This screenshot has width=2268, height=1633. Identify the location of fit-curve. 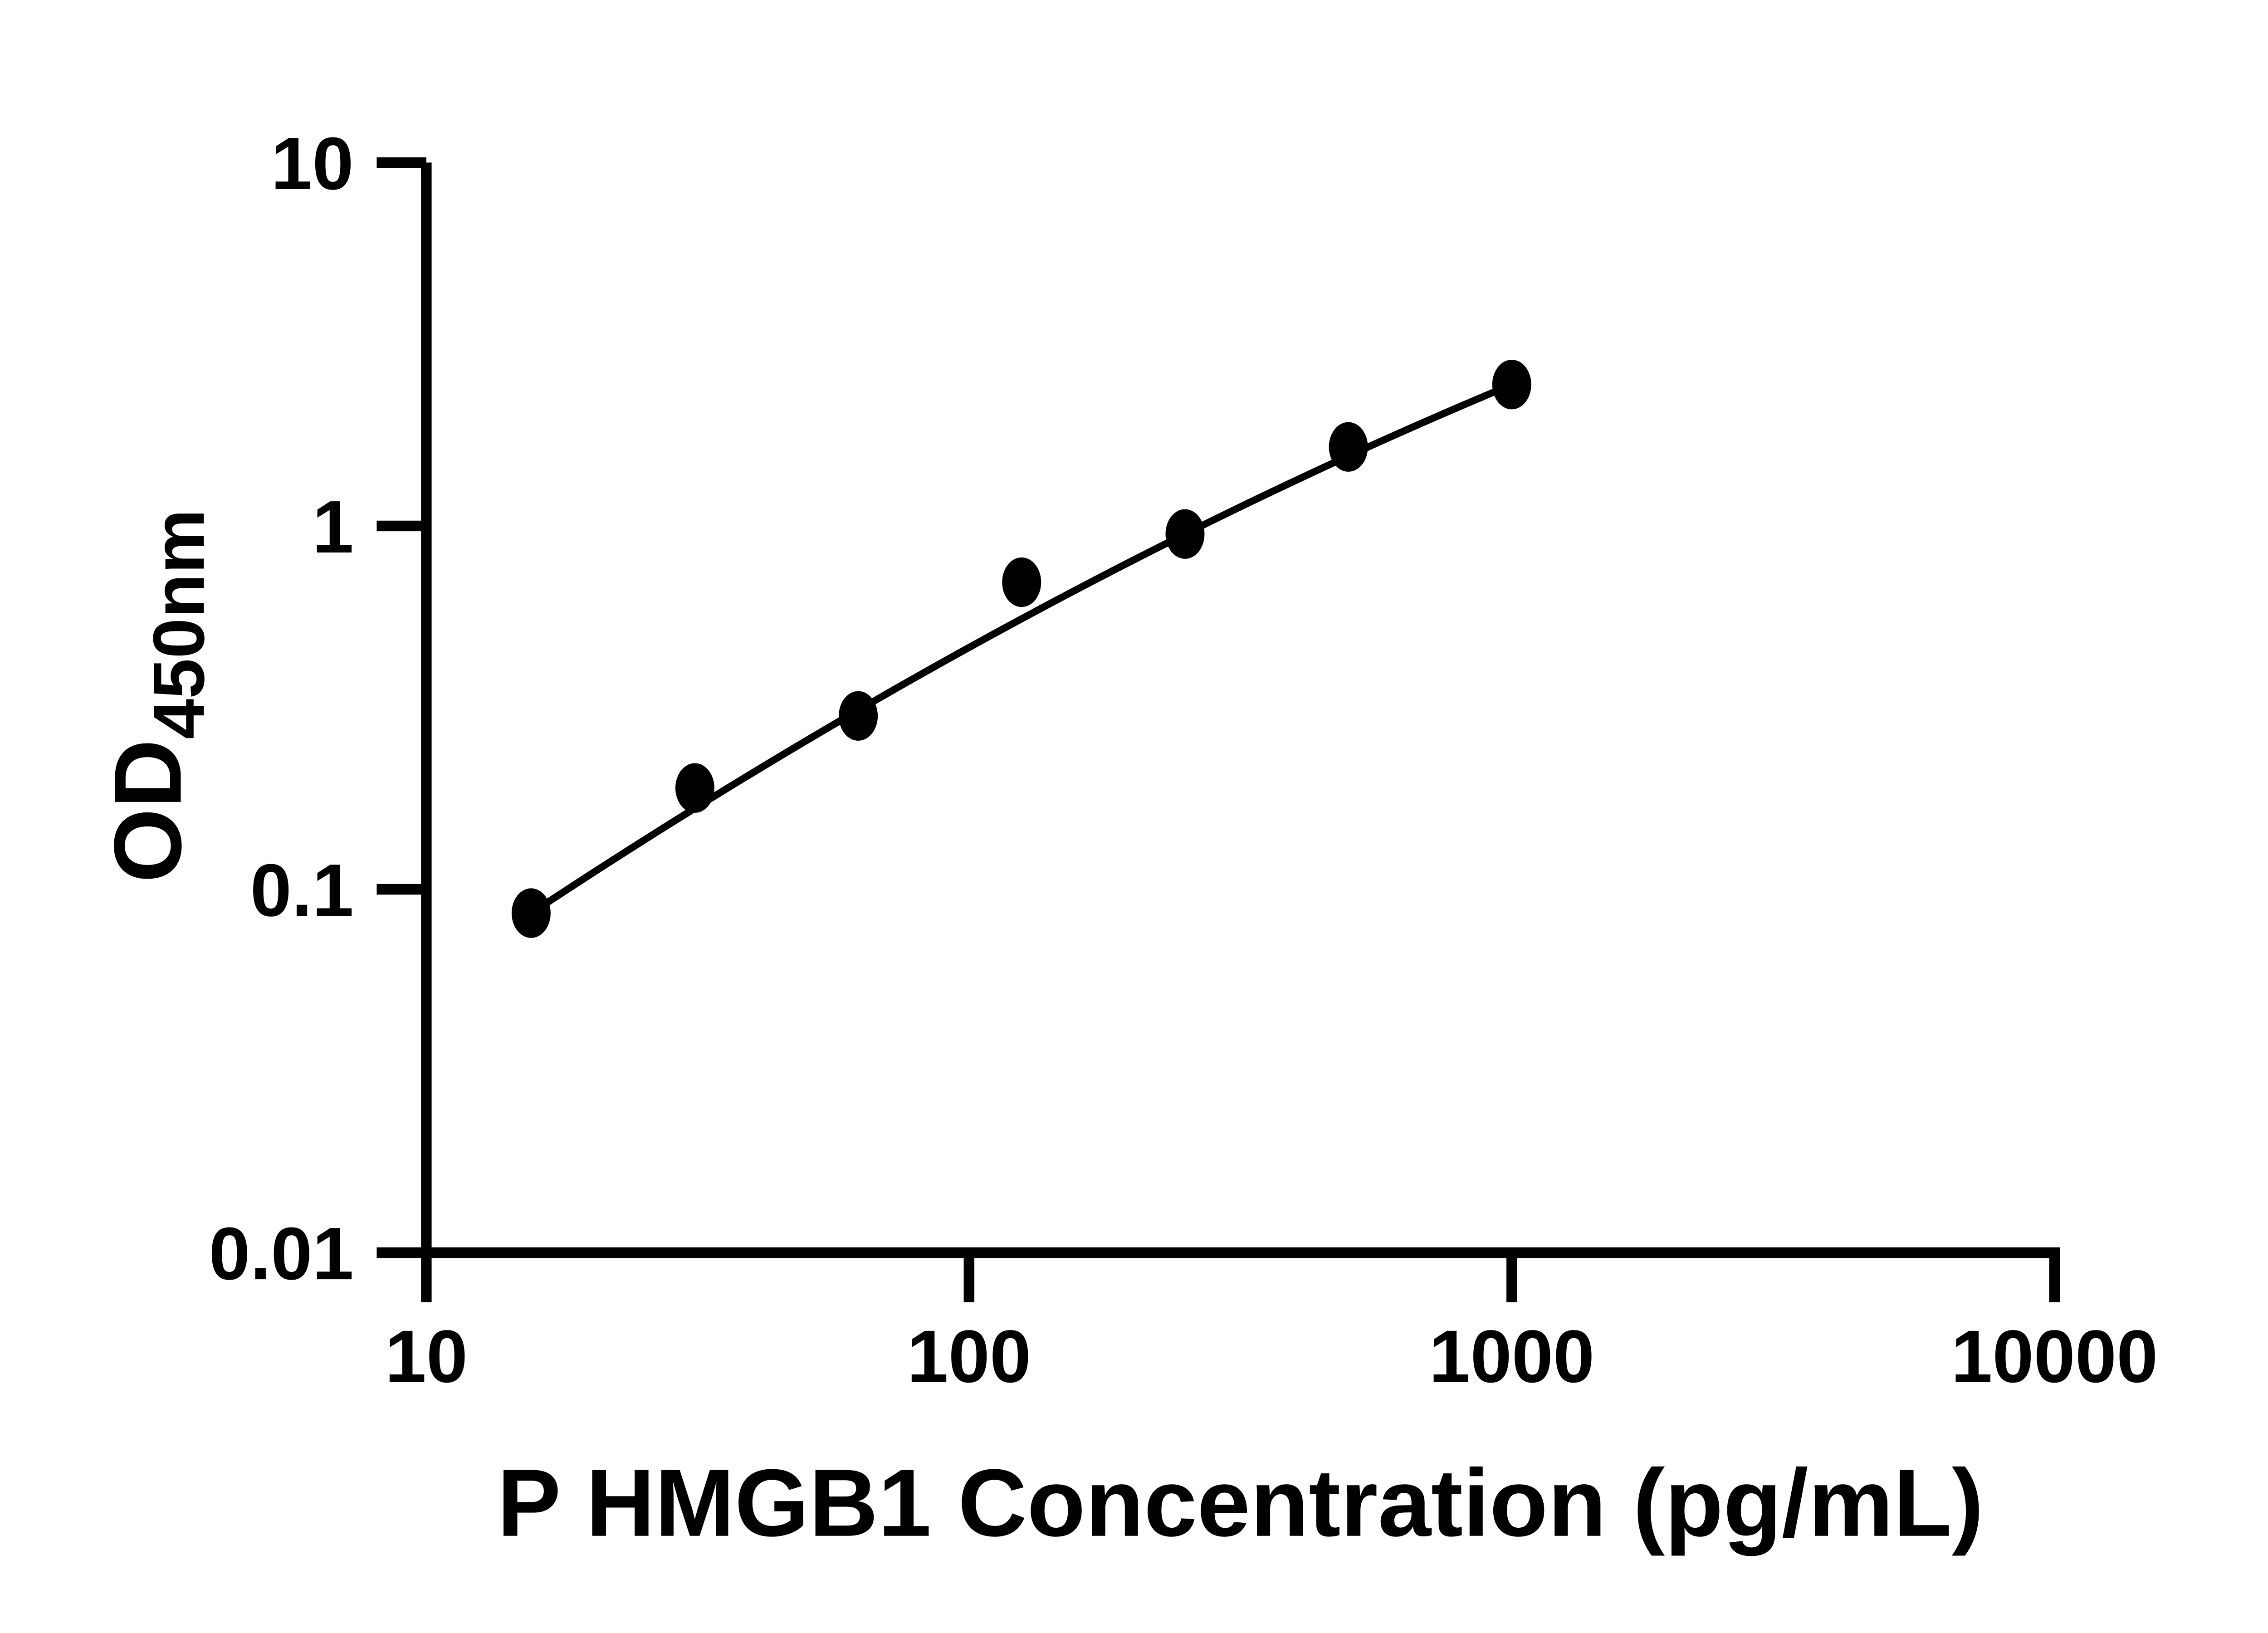
(1022, 649).